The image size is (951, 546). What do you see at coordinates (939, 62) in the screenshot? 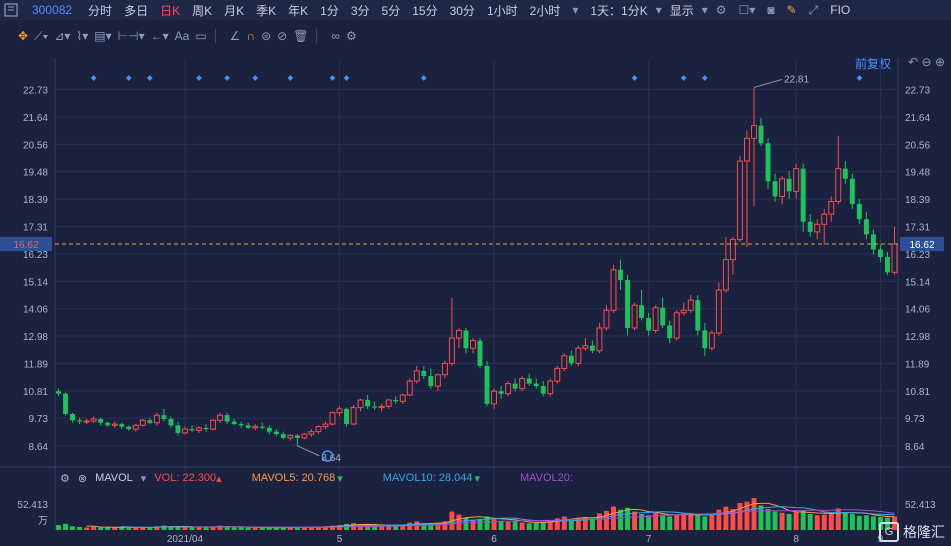
I see `zoom-in-icon: ⊕` at bounding box center [939, 62].